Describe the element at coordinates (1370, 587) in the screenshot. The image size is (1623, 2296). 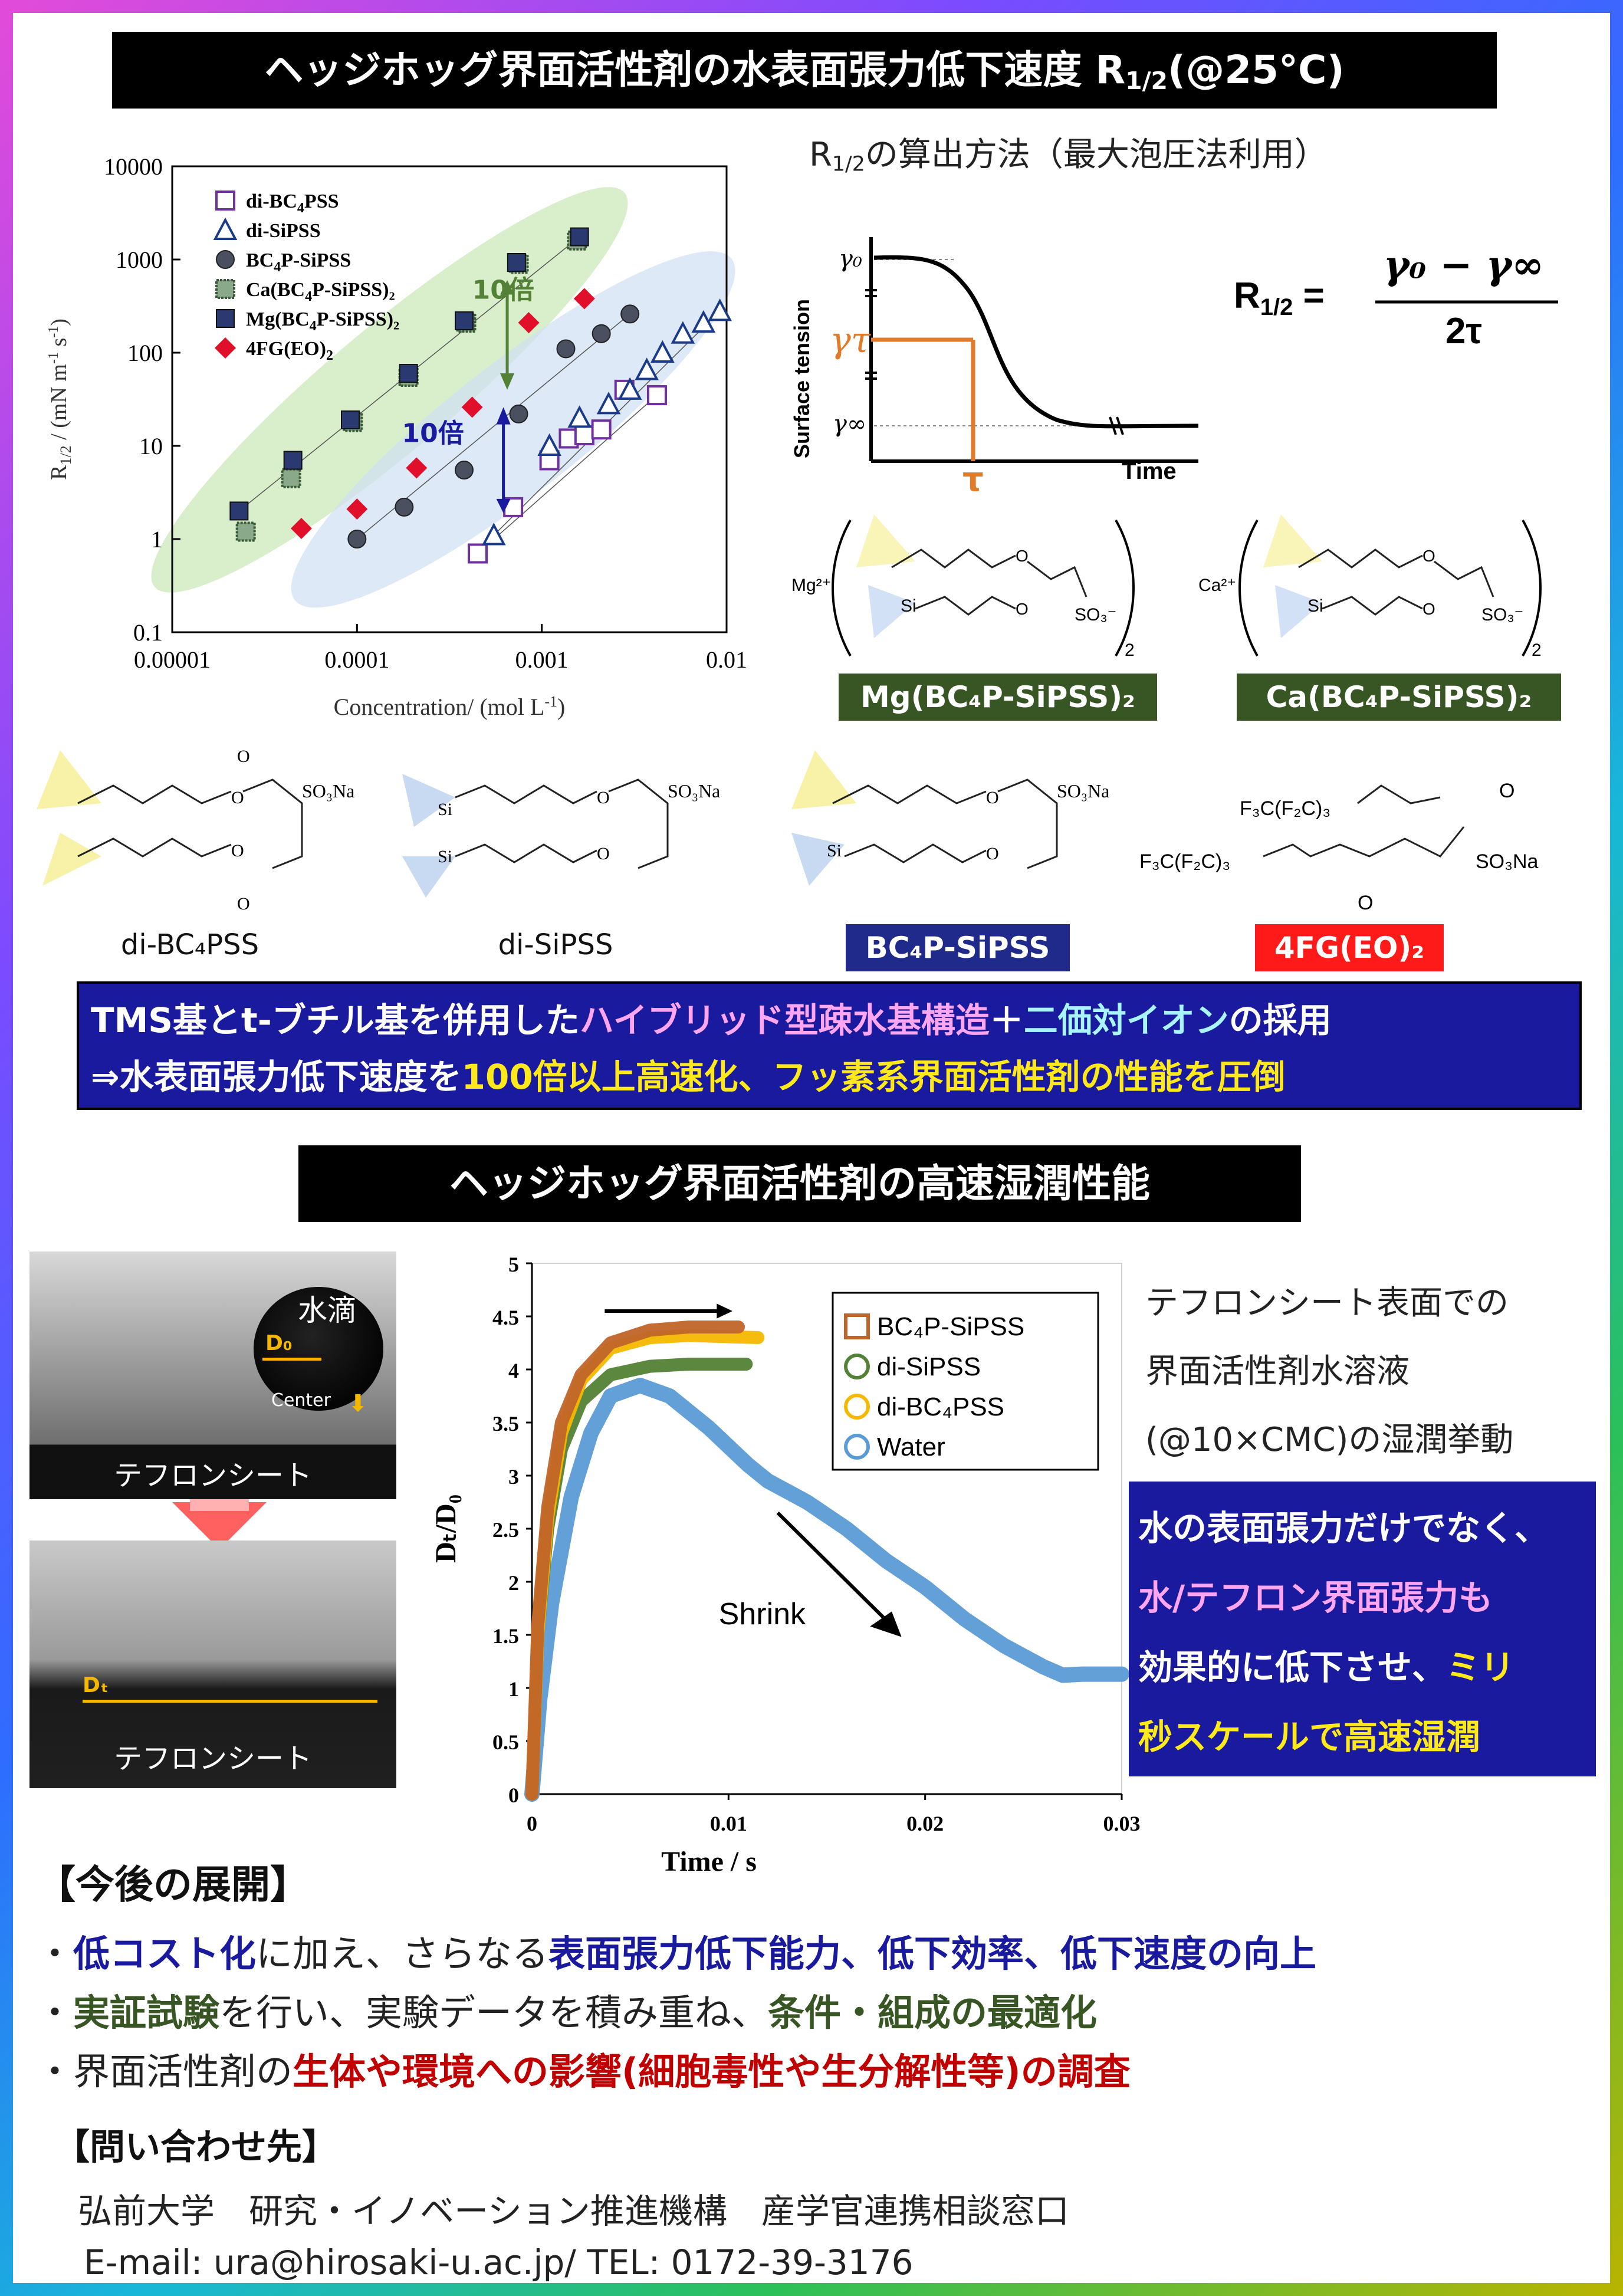
I see `ca-complex-structure: Ca²⁺ Si O O SO₃⁻ 2` at that location.